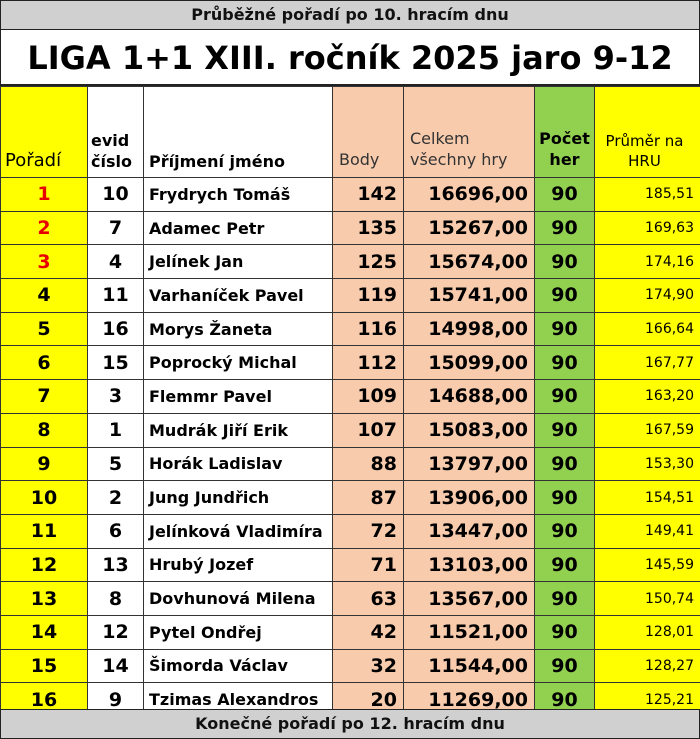 The image size is (700, 739). Describe the element at coordinates (44, 228) in the screenshot. I see `rank-cell: 2` at that location.